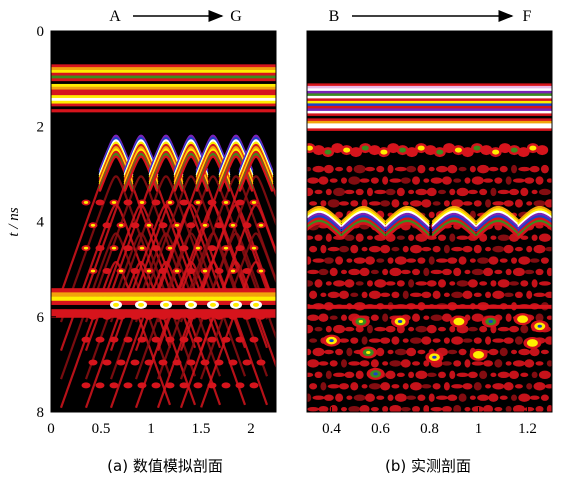 The image size is (563, 486). Describe the element at coordinates (236, 16) in the screenshot. I see `panel-a-end-label: G` at that location.